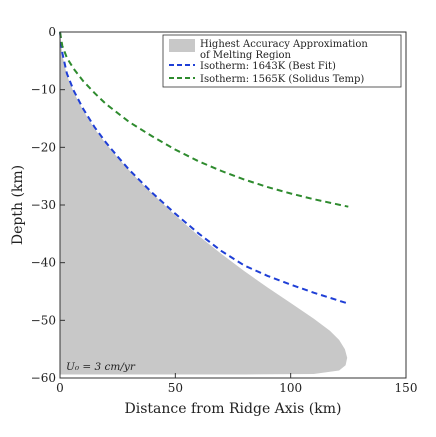  I want to click on x-tick-label: 0, so click(60, 388).